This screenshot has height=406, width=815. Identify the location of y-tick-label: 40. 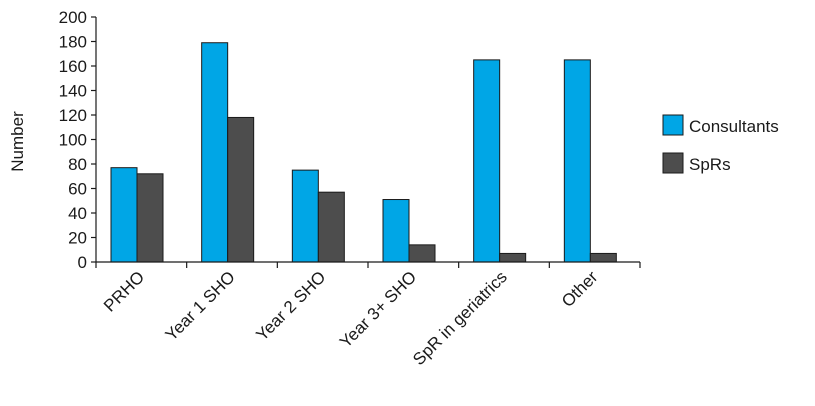
(77, 213).